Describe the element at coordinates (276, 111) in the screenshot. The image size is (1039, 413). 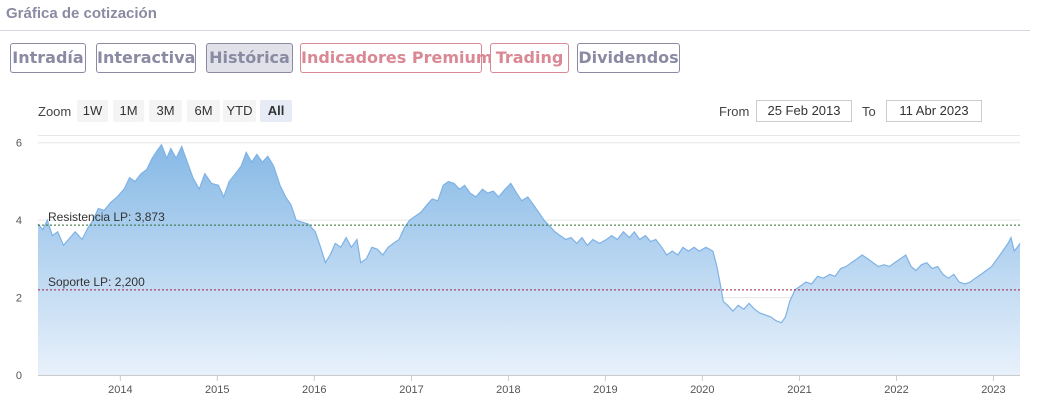
I see `zoom-all-button: All` at that location.